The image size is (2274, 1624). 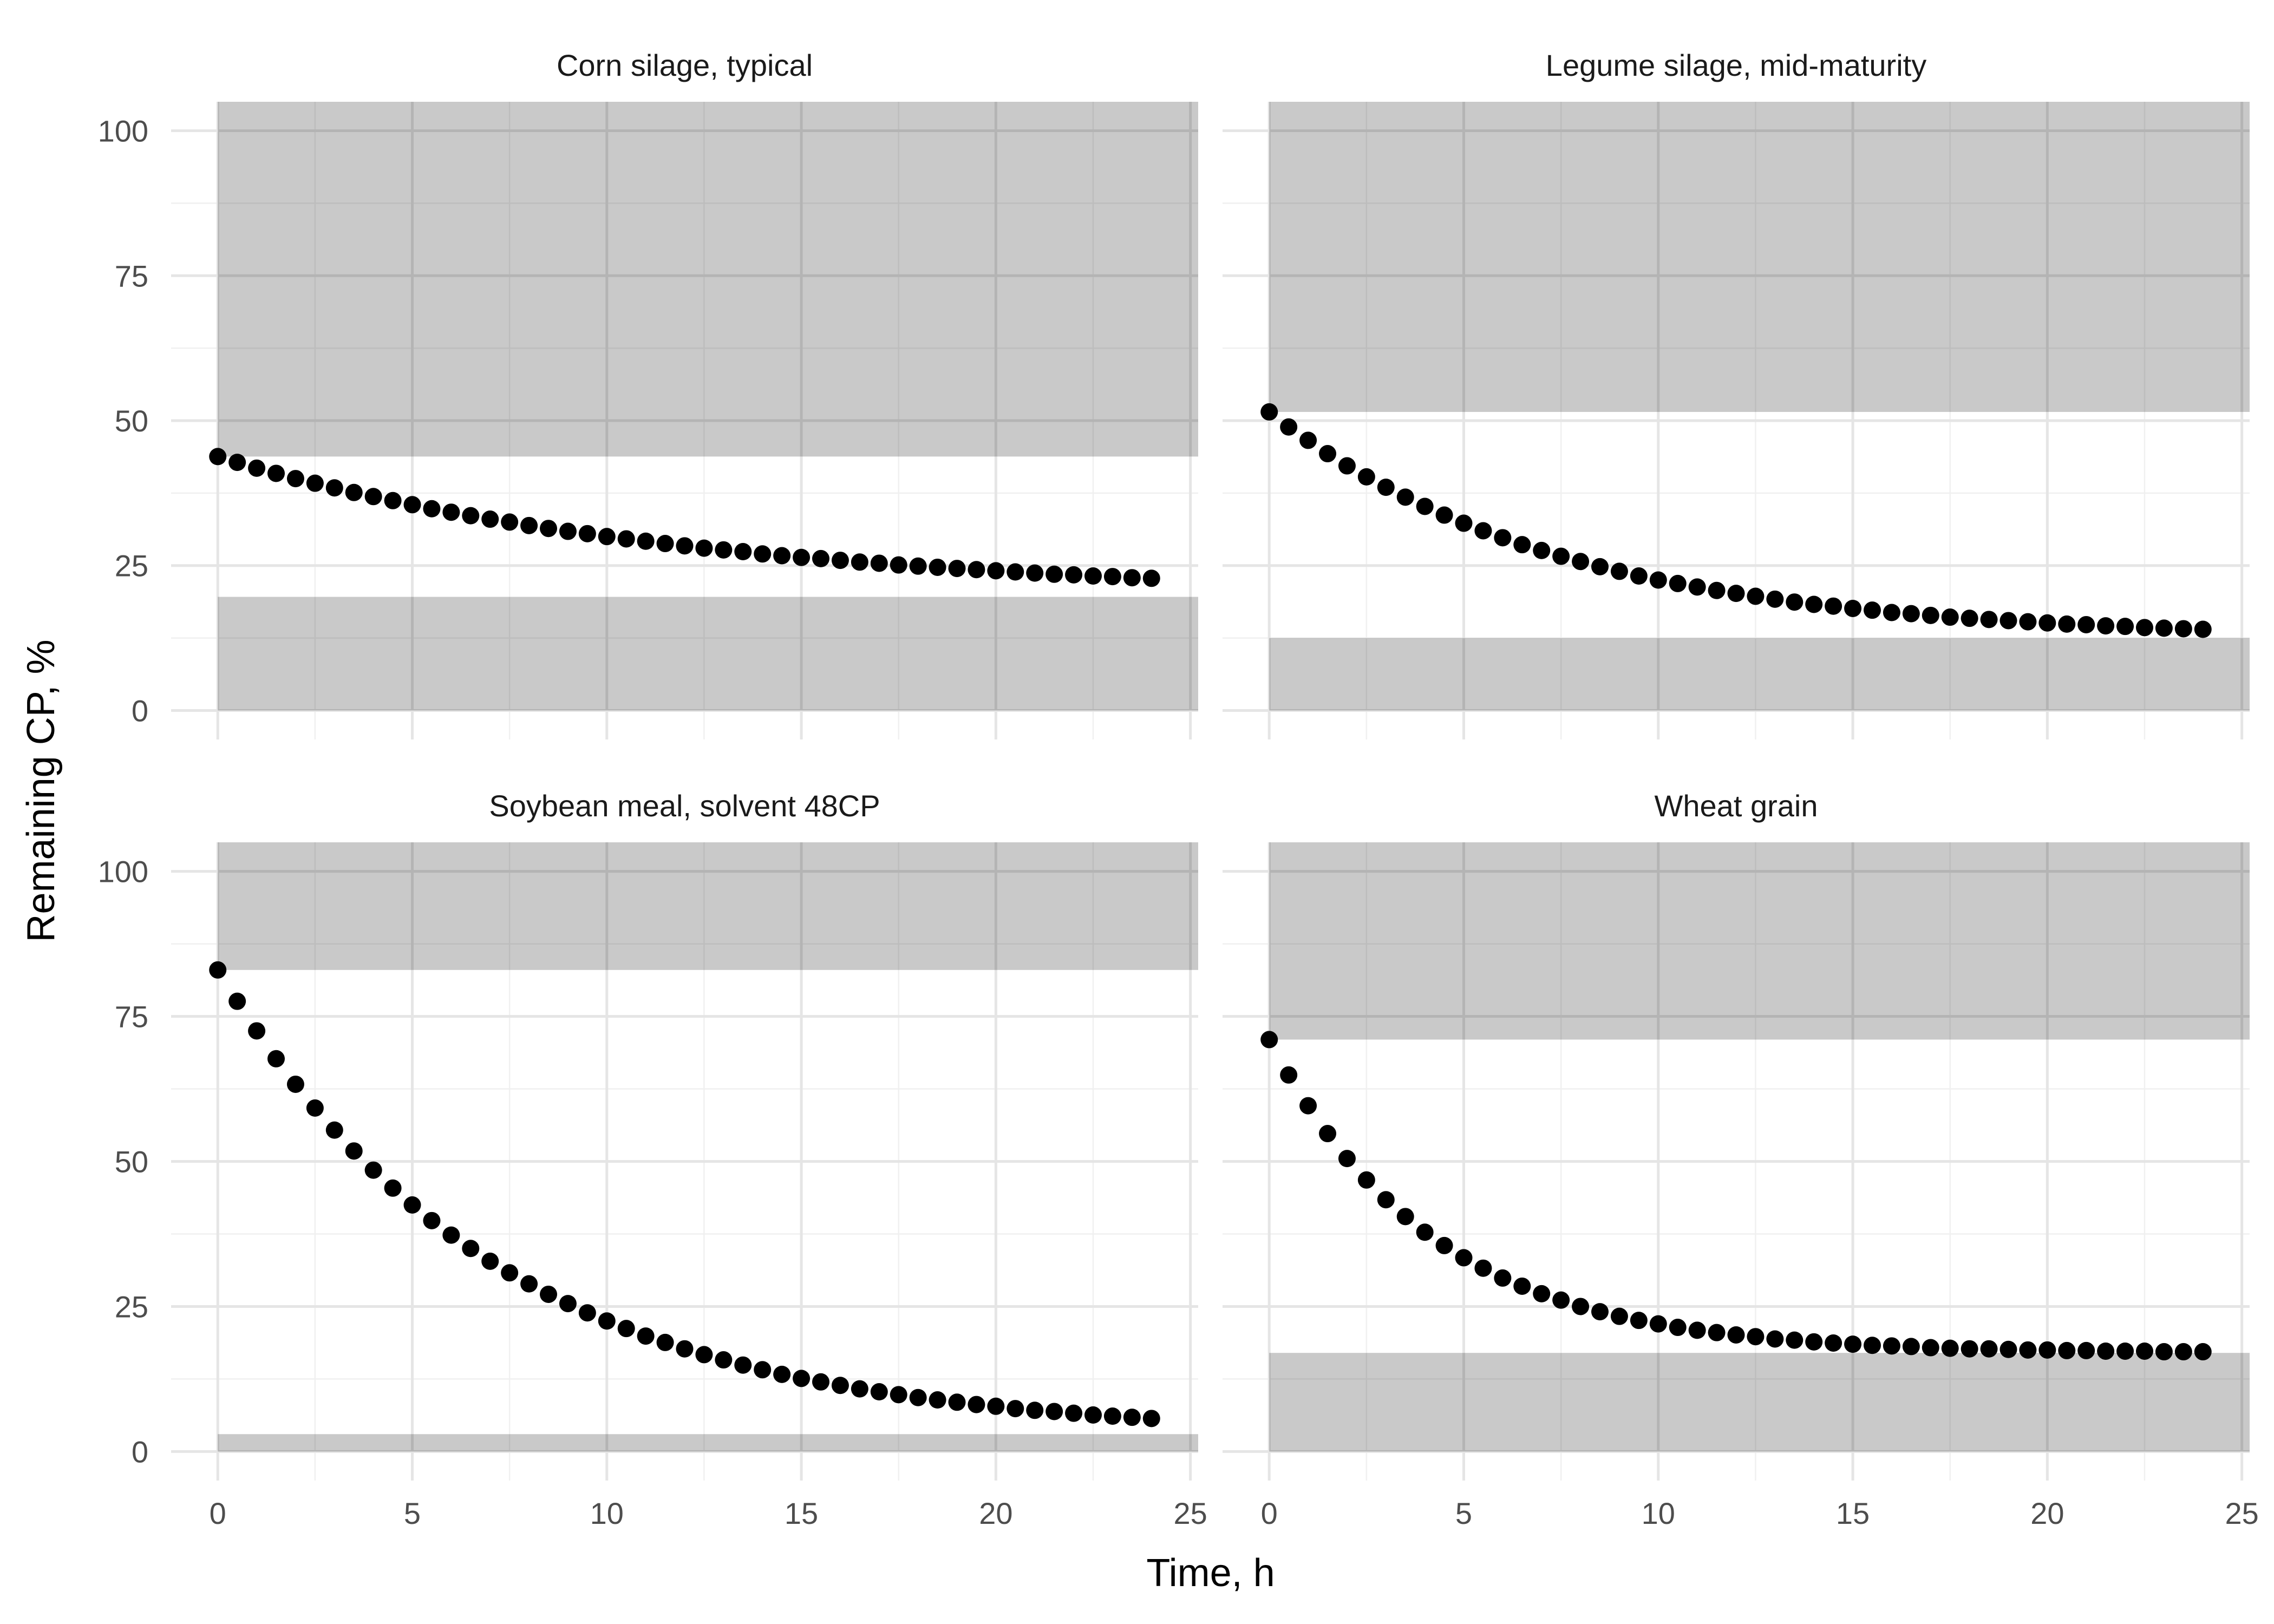 What do you see at coordinates (996, 1513) in the screenshot?
I see `x-tick-label: 20` at bounding box center [996, 1513].